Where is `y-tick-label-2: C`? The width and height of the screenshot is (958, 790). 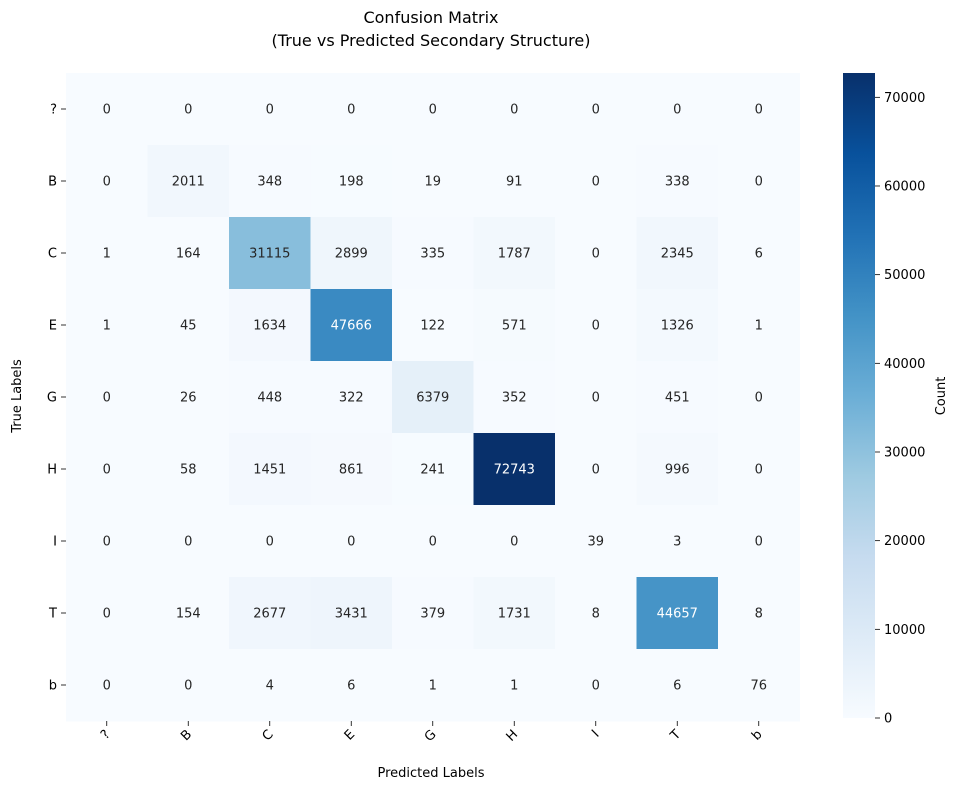
y-tick-label-2: C is located at coordinates (52, 254).